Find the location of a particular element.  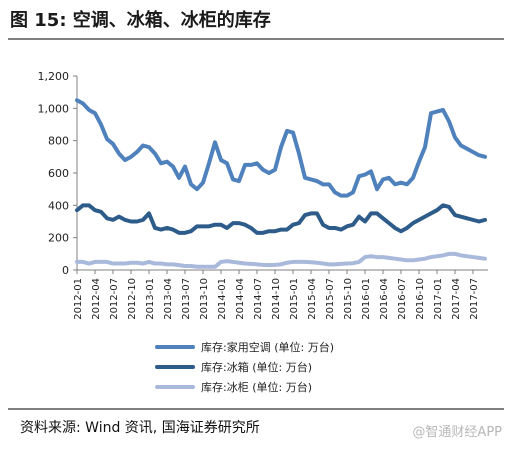

y-tick-label: 600 is located at coordinates (58, 173).